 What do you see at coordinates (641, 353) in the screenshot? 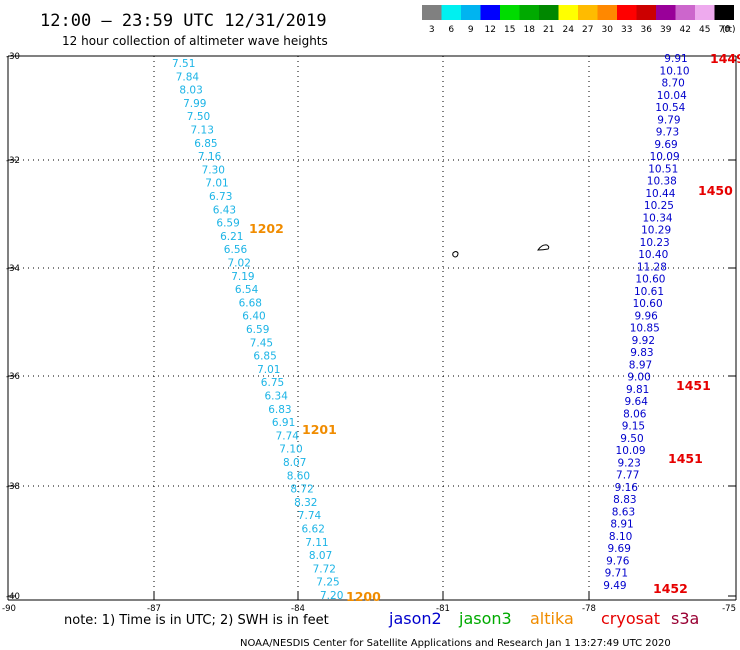
I see `swh-value: 9.83` at bounding box center [641, 353].